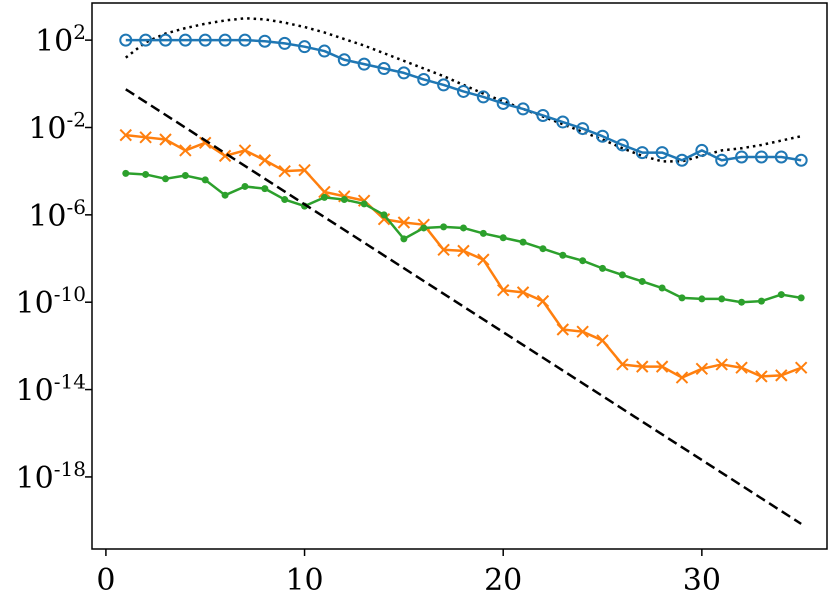 This screenshot has width=830, height=595. What do you see at coordinates (57, 214) in the screenshot?
I see `y-tick-label--6: 10⁻⁶` at bounding box center [57, 214].